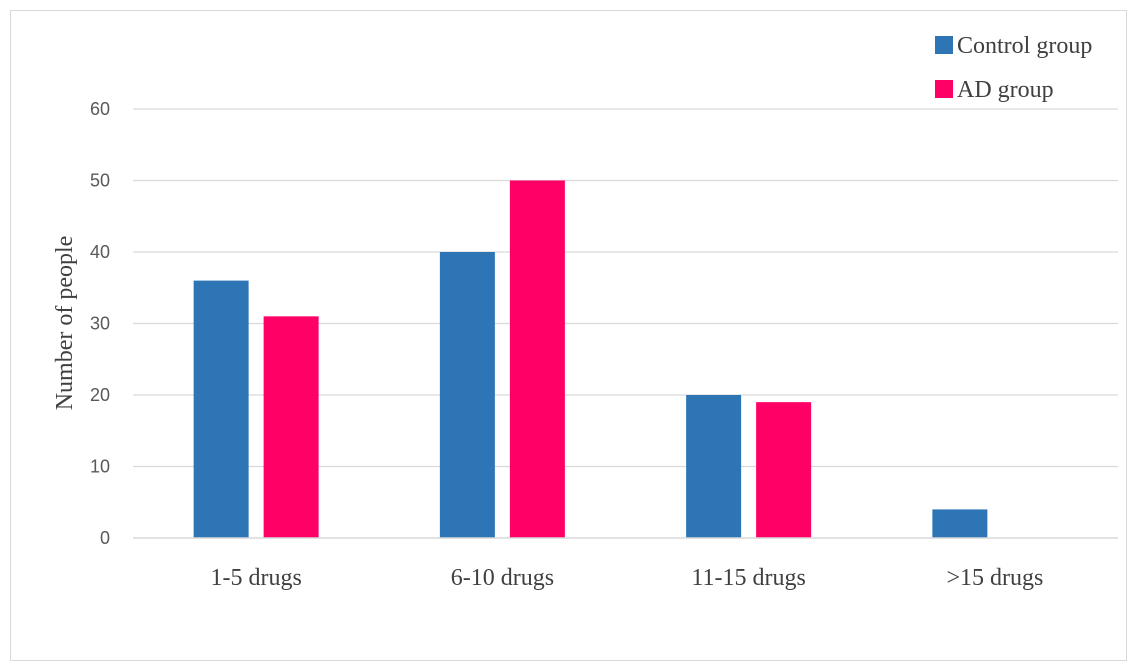  What do you see at coordinates (105, 538) in the screenshot?
I see `y-tick-label: 0` at bounding box center [105, 538].